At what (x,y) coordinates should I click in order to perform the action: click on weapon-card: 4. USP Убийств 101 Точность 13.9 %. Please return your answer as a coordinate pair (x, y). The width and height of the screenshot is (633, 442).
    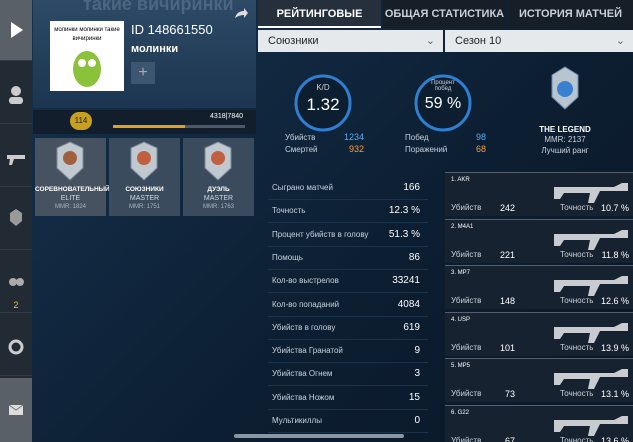
    Looking at the image, I should click on (539, 333).